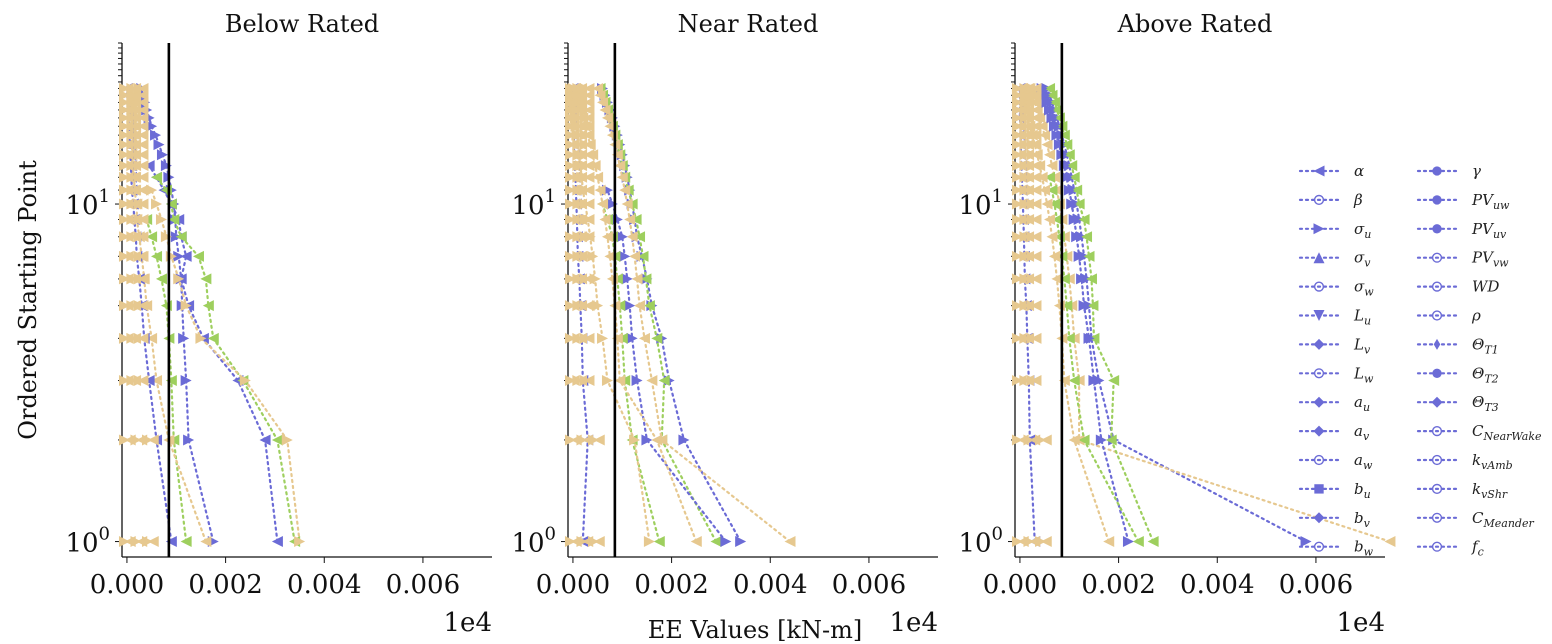 This screenshot has width=1552, height=644. What do you see at coordinates (1490, 259) in the screenshot?
I see `legend-label: PVvw` at bounding box center [1490, 259].